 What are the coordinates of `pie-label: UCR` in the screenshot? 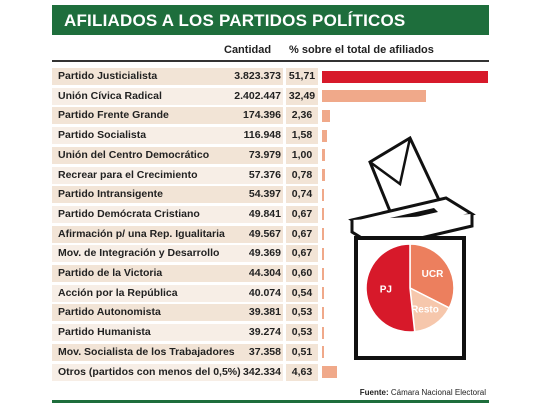 It's located at (433, 274).